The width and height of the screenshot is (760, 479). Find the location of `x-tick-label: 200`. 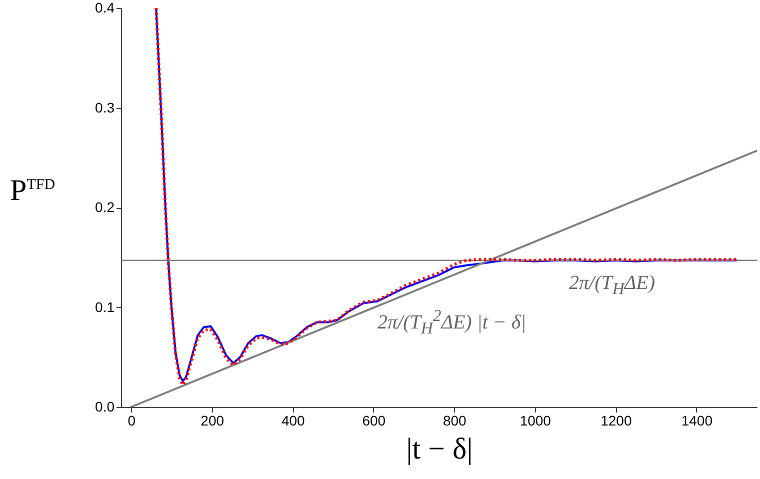

x-tick-label: 200 is located at coordinates (212, 420).